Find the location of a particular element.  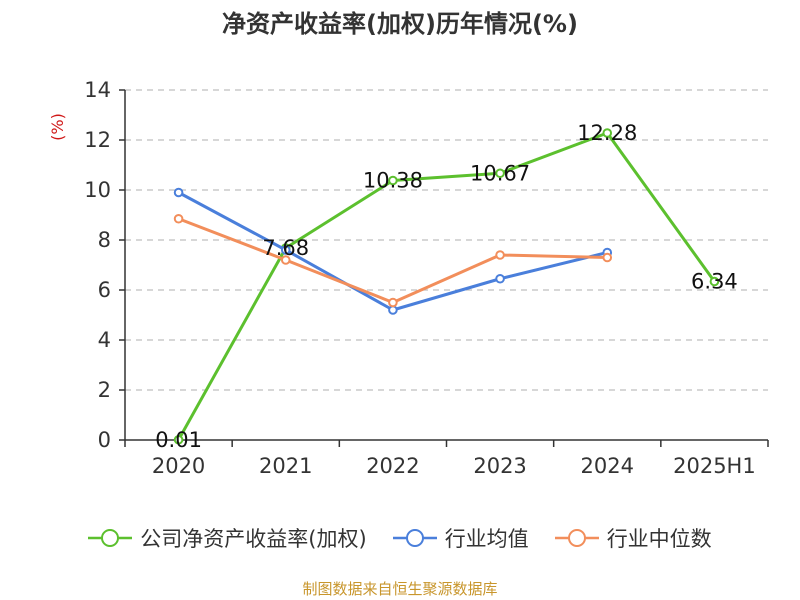

y-tick-label-0: 0 is located at coordinates (104, 440).